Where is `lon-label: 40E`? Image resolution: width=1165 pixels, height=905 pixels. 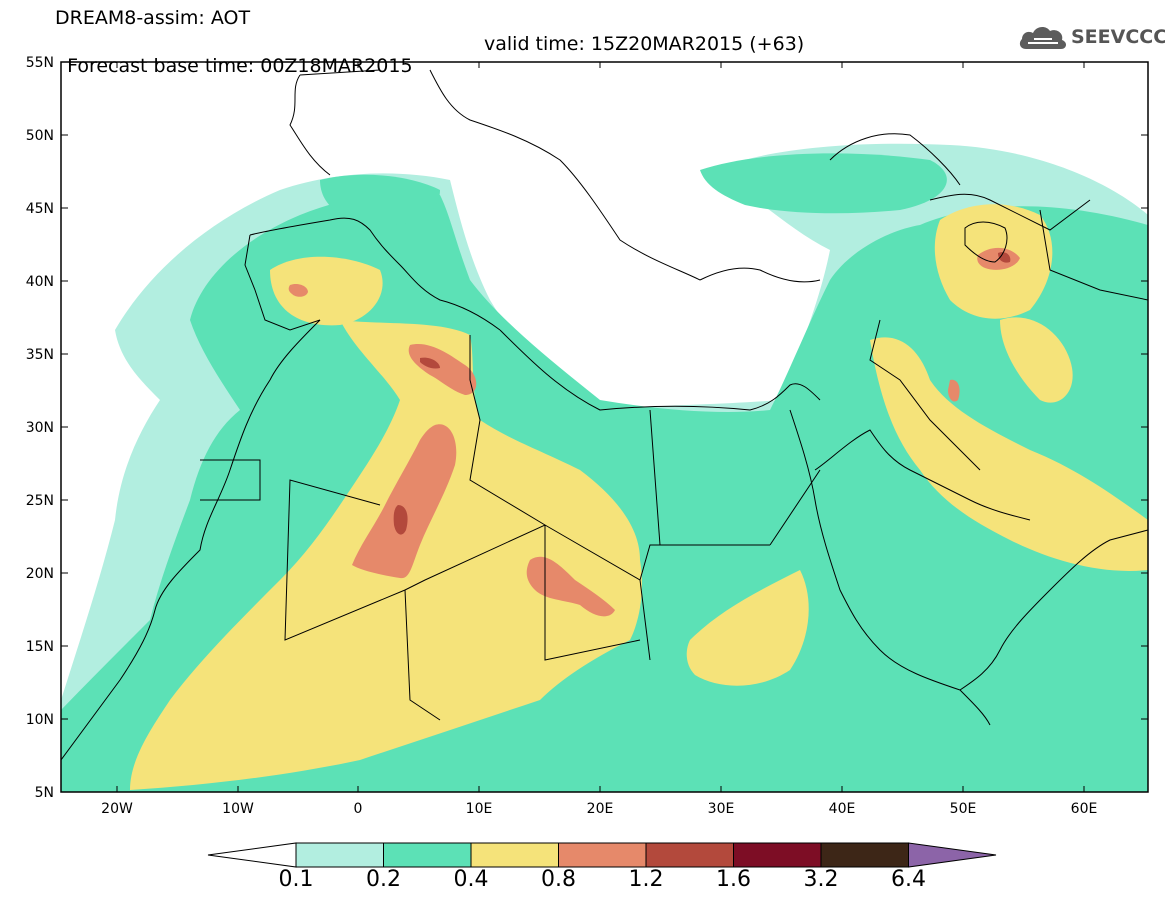
lon-label: 40E is located at coordinates (842, 809).